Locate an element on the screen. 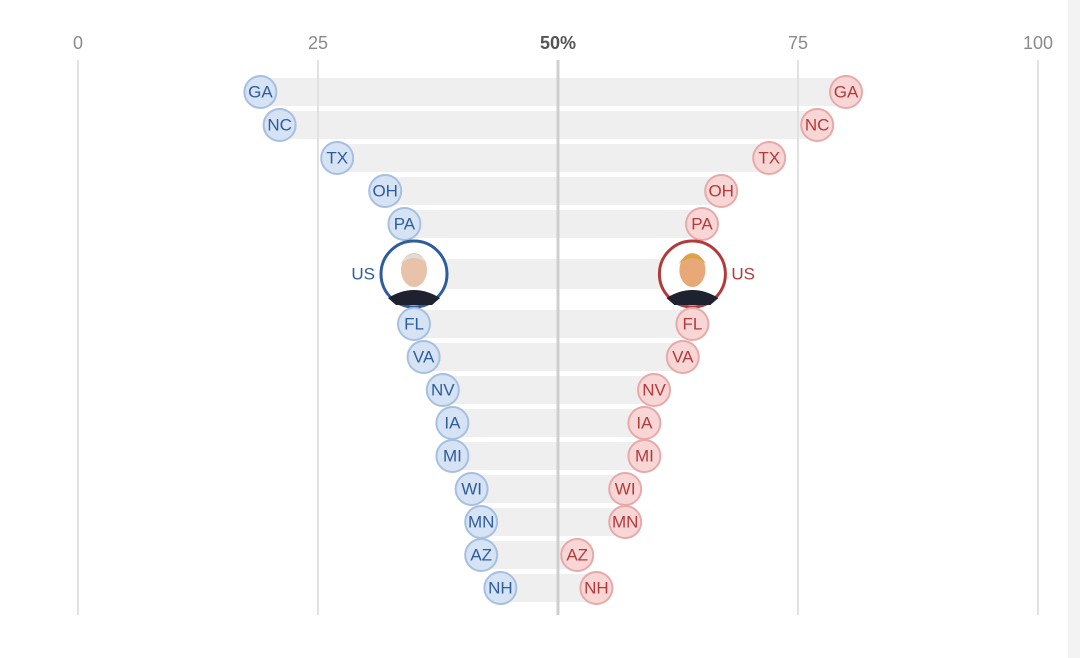 The height and width of the screenshot is (658, 1080). x-tick-label: 25 is located at coordinates (318, 43).